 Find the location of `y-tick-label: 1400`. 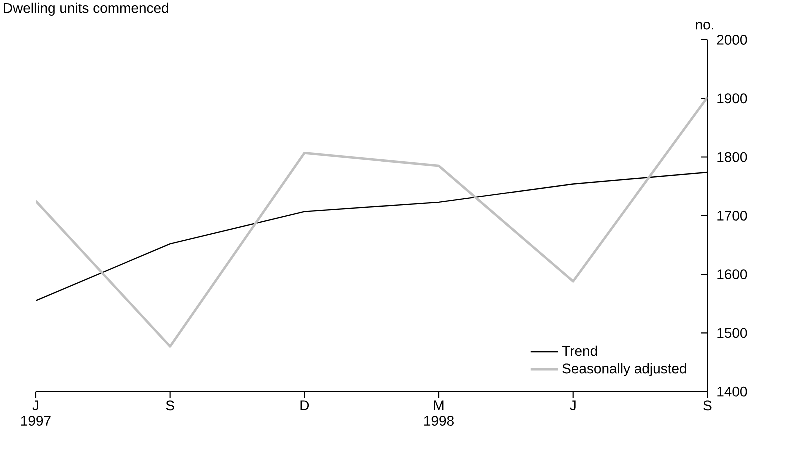

y-tick-label: 1400 is located at coordinates (733, 391).